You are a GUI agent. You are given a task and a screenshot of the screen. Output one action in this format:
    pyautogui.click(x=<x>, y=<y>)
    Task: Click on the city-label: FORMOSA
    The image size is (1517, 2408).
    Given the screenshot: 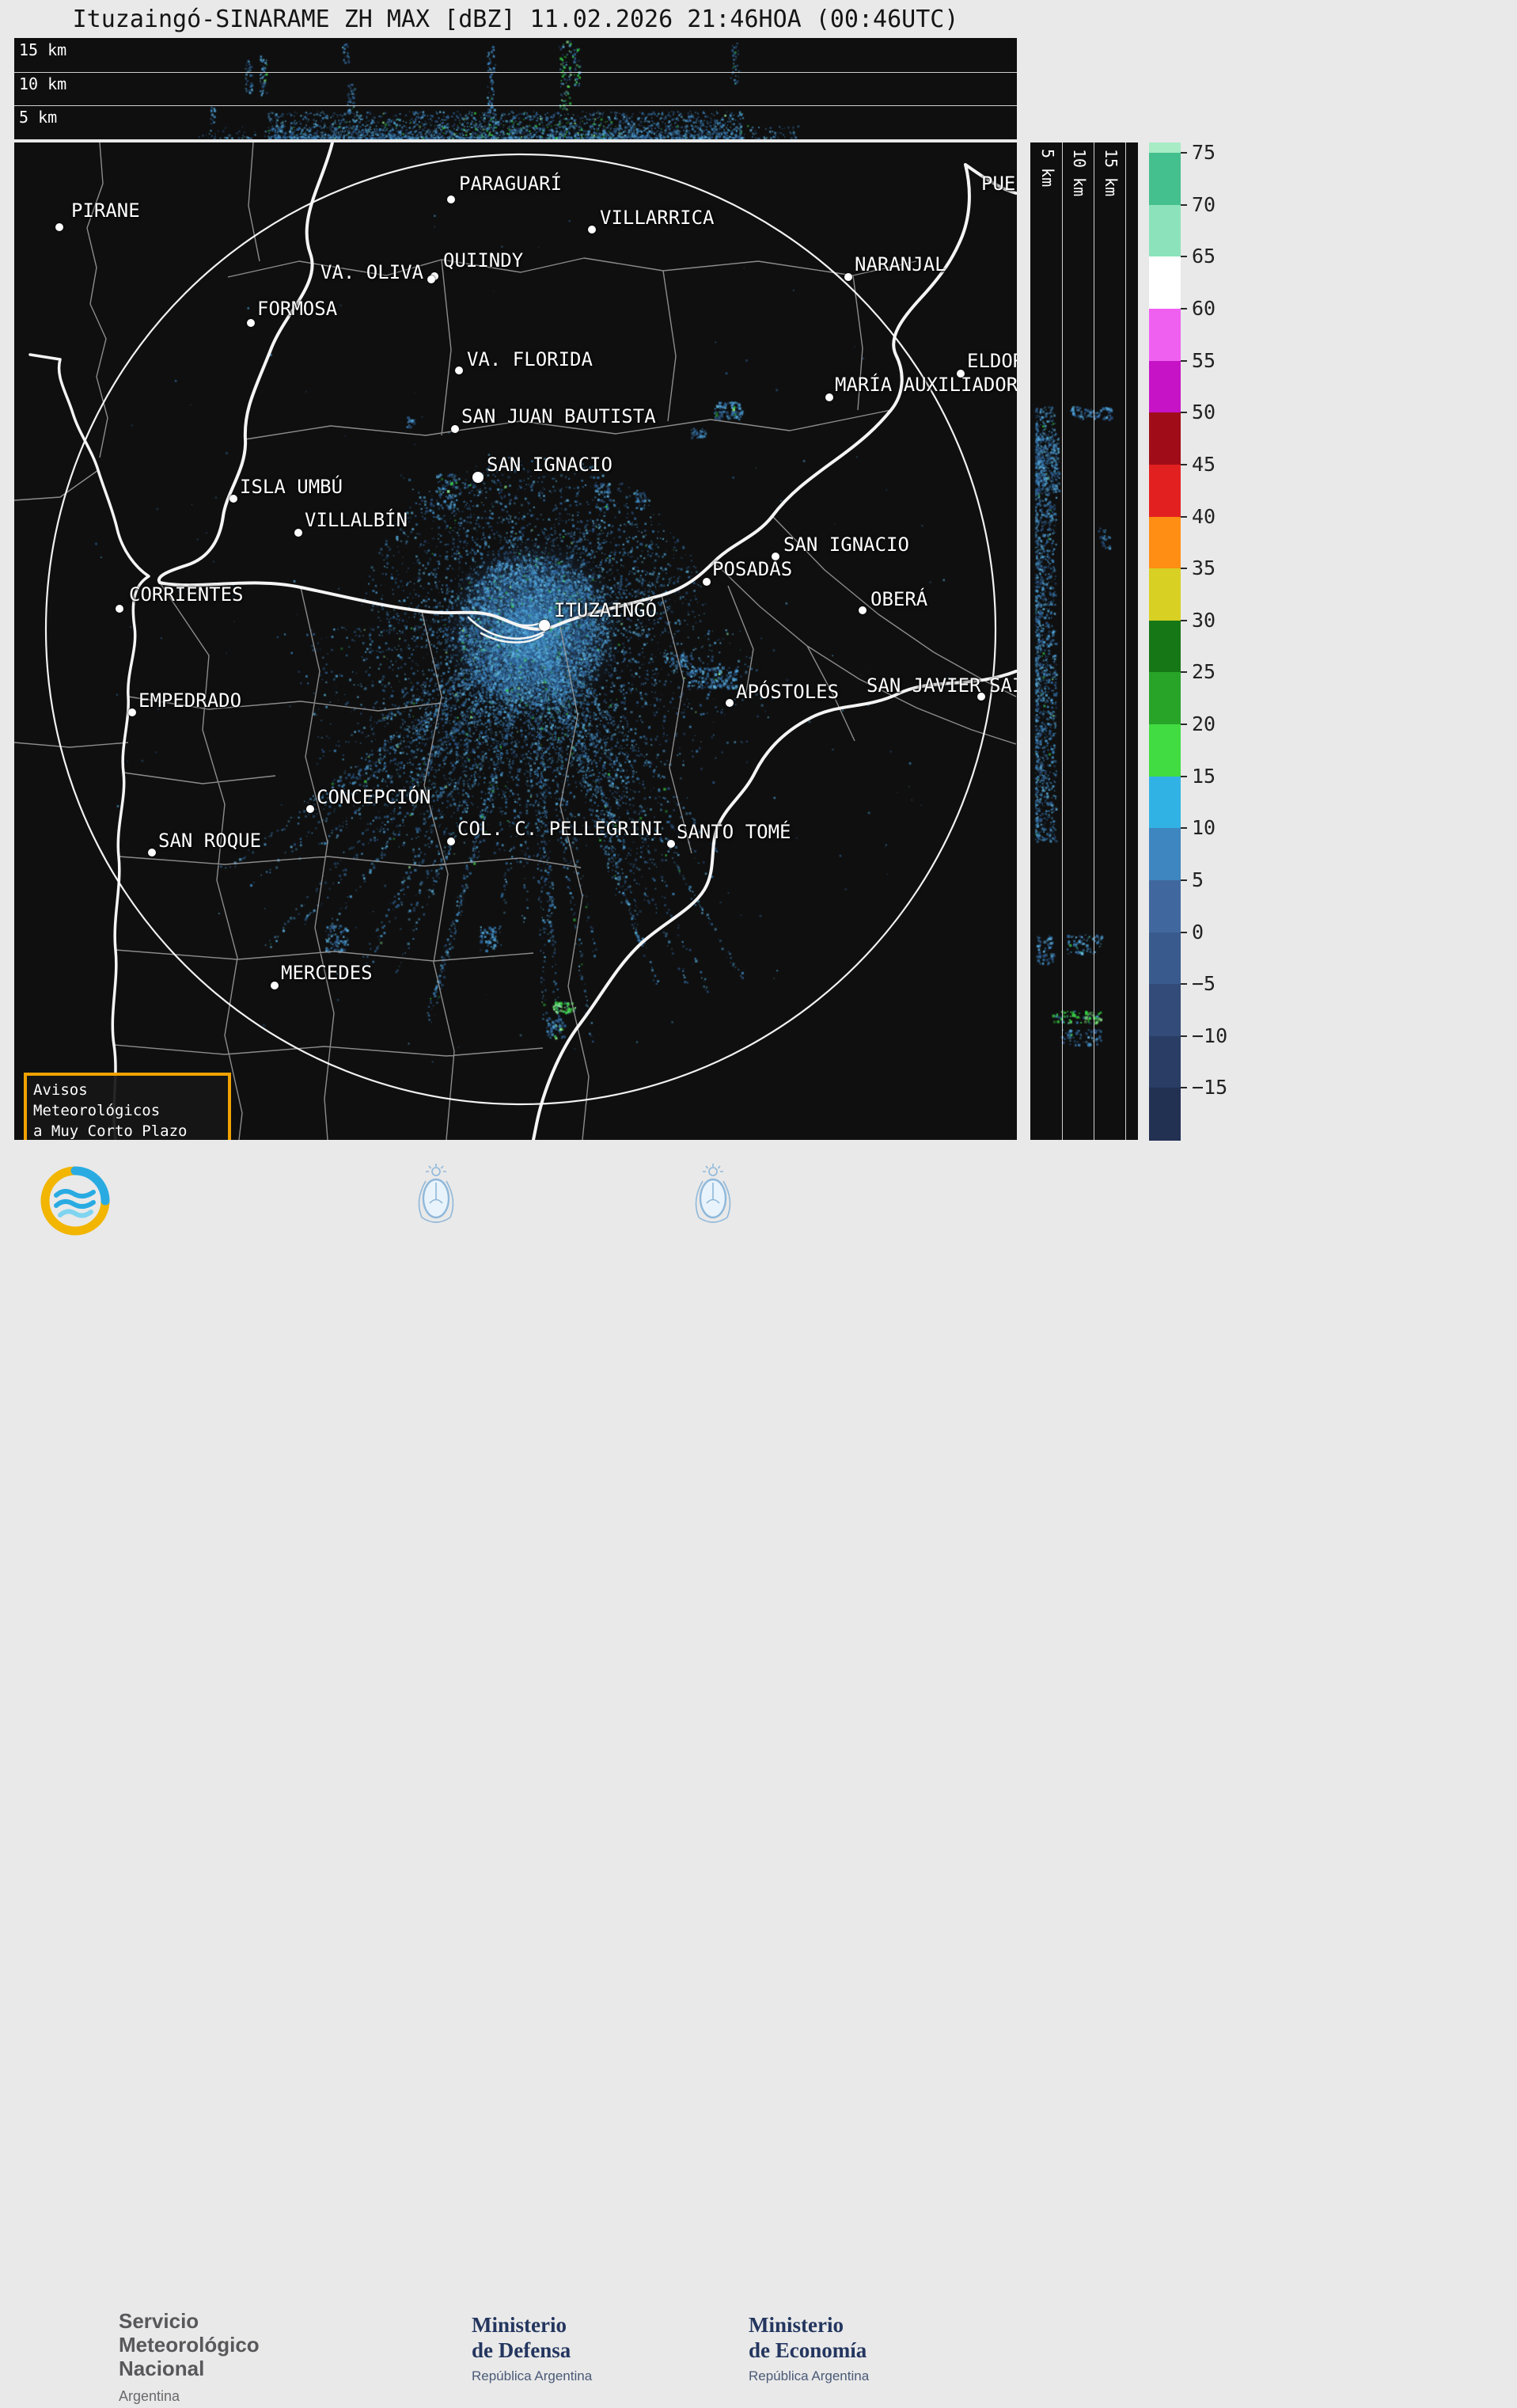 What is the action you would take?
    pyautogui.click(x=297, y=309)
    